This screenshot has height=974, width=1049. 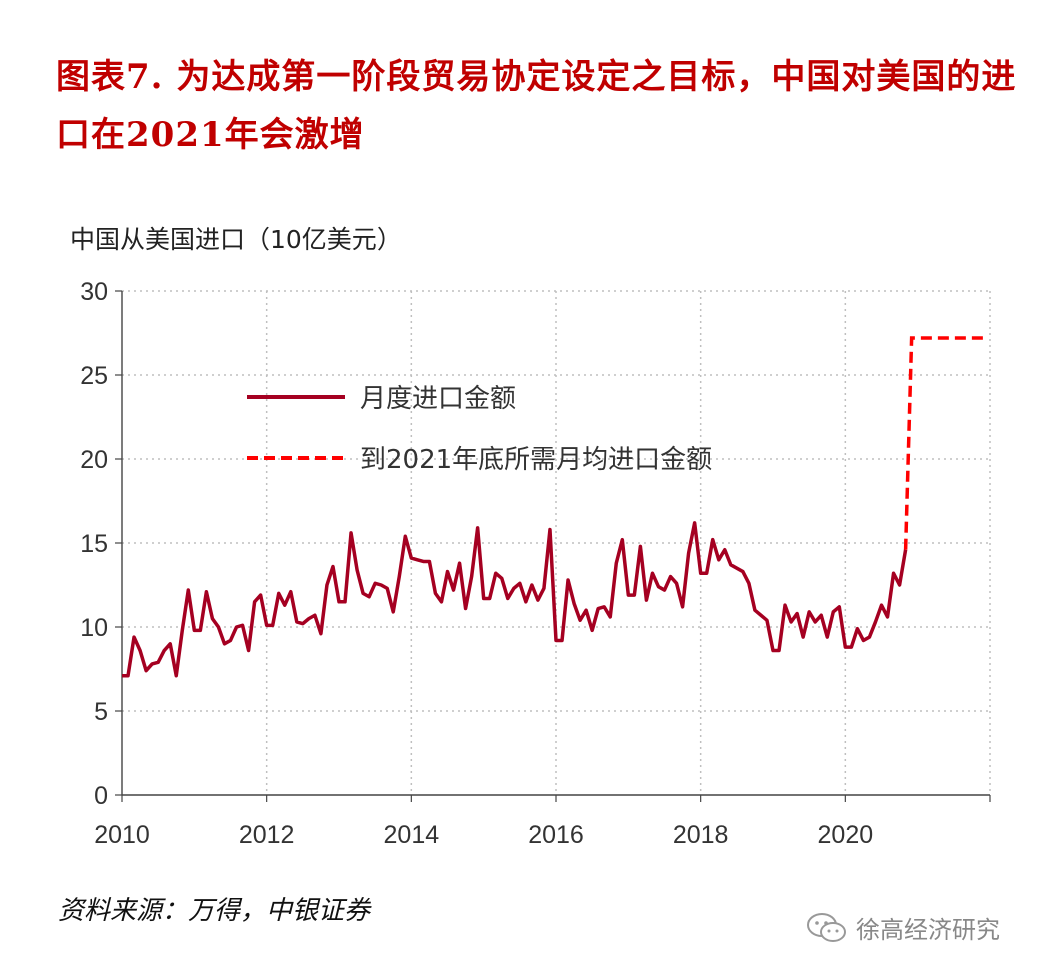 I want to click on series-monthly-line, so click(x=515, y=599).